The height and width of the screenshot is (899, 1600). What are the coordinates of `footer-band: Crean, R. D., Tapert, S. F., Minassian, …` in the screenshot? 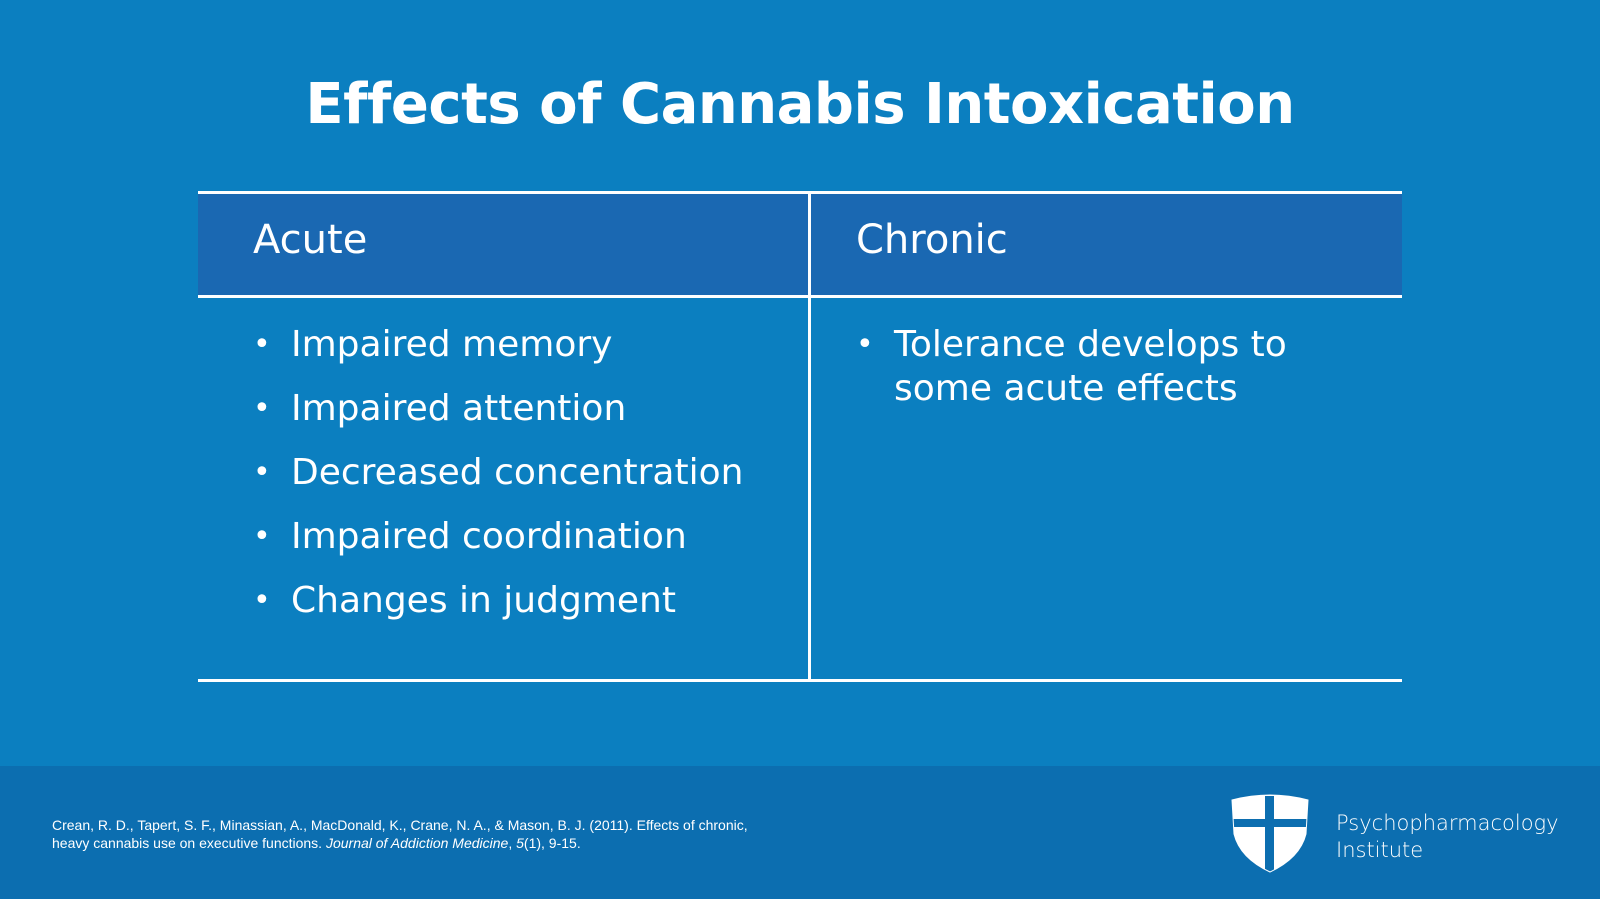 It's located at (800, 832).